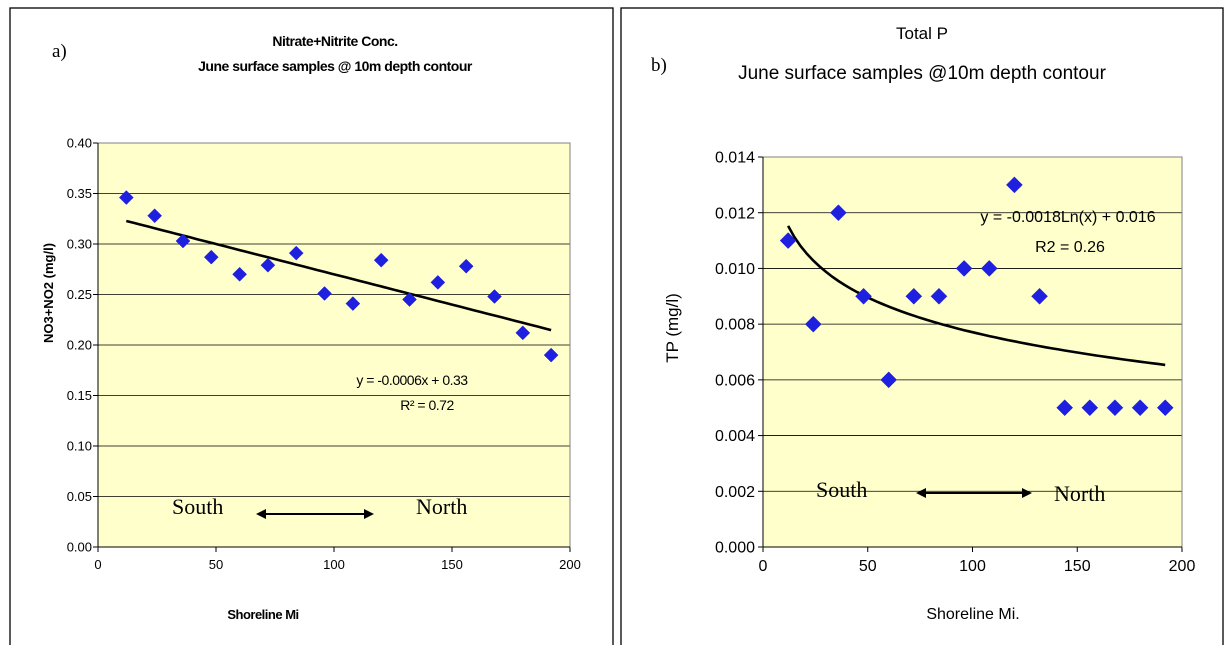 The image size is (1231, 650). Describe the element at coordinates (79, 294) in the screenshot. I see `chart-a-ytick-label: 0.25` at that location.